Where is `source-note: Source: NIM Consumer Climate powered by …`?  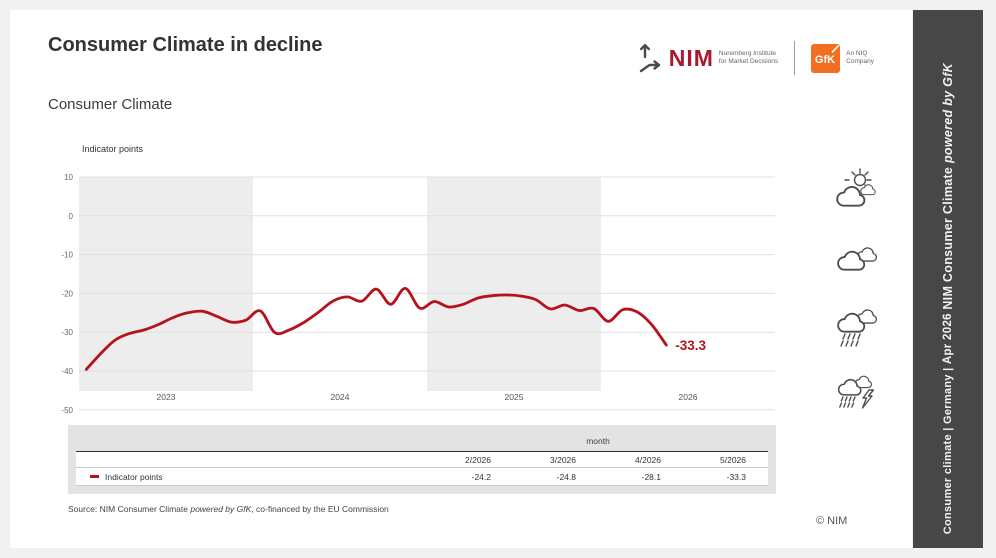 source-note: Source: NIM Consumer Climate powered by … is located at coordinates (228, 509).